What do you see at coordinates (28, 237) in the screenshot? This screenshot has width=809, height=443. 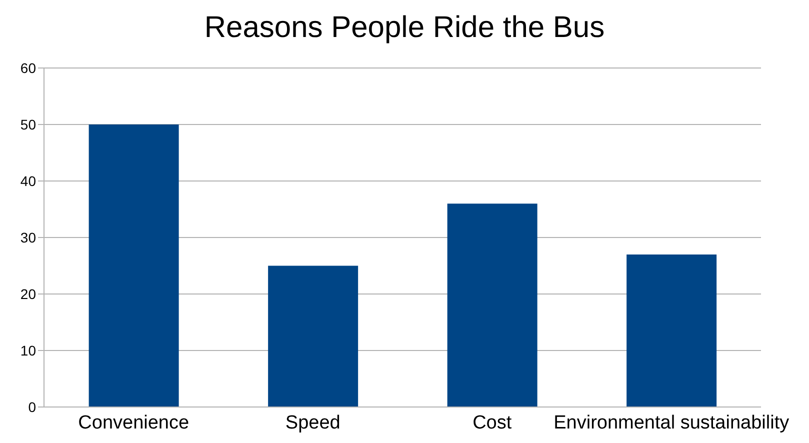 I see `y-tick-label: 30` at bounding box center [28, 237].